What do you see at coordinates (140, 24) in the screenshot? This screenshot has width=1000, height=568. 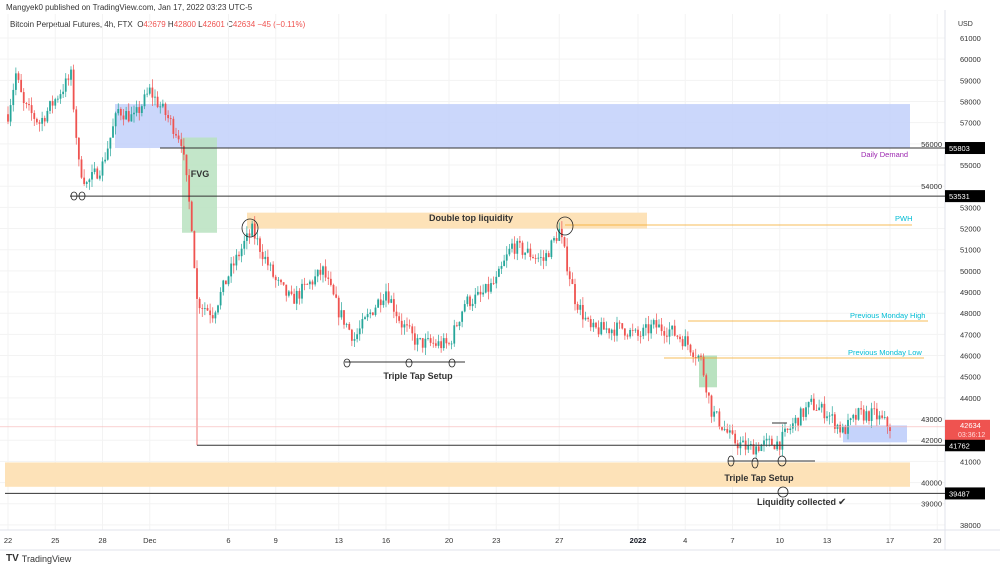 I see `open-label: O` at bounding box center [140, 24].